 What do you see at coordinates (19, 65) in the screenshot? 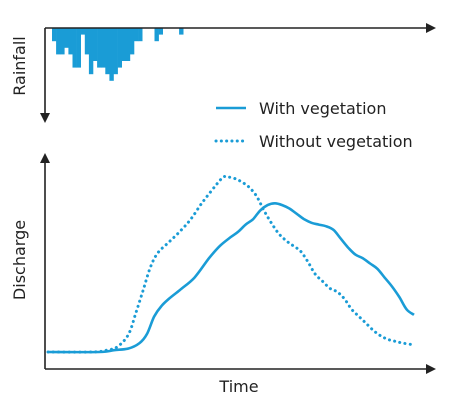
I see `rainfall-axis-label: Rainfall` at bounding box center [19, 65].